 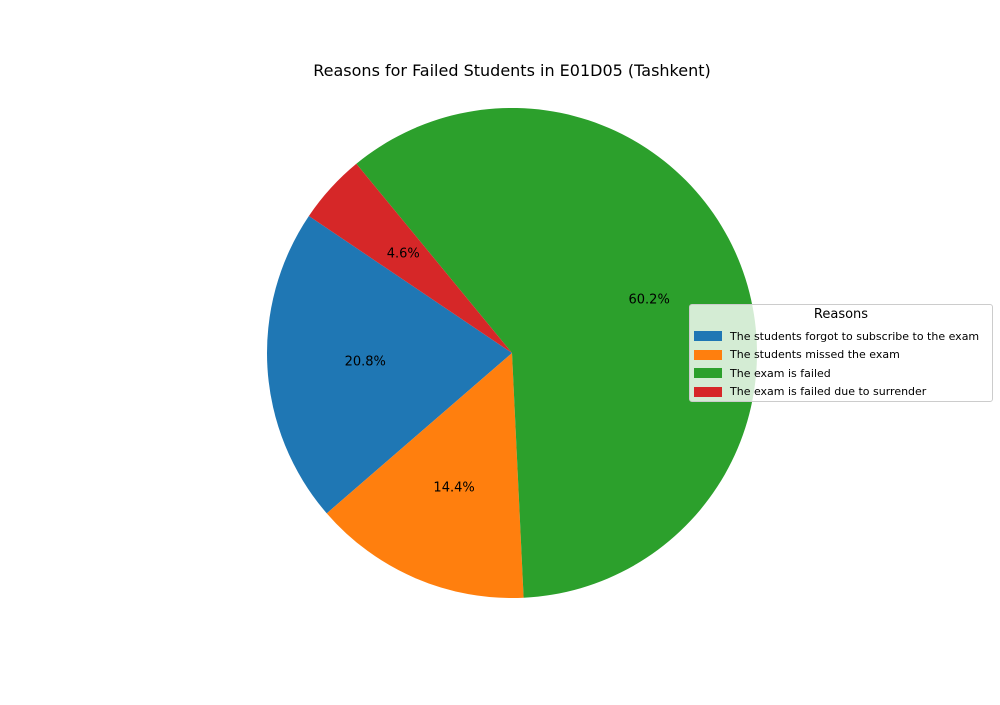 What do you see at coordinates (815, 355) in the screenshot?
I see `legend-label: The students missed the exam` at bounding box center [815, 355].